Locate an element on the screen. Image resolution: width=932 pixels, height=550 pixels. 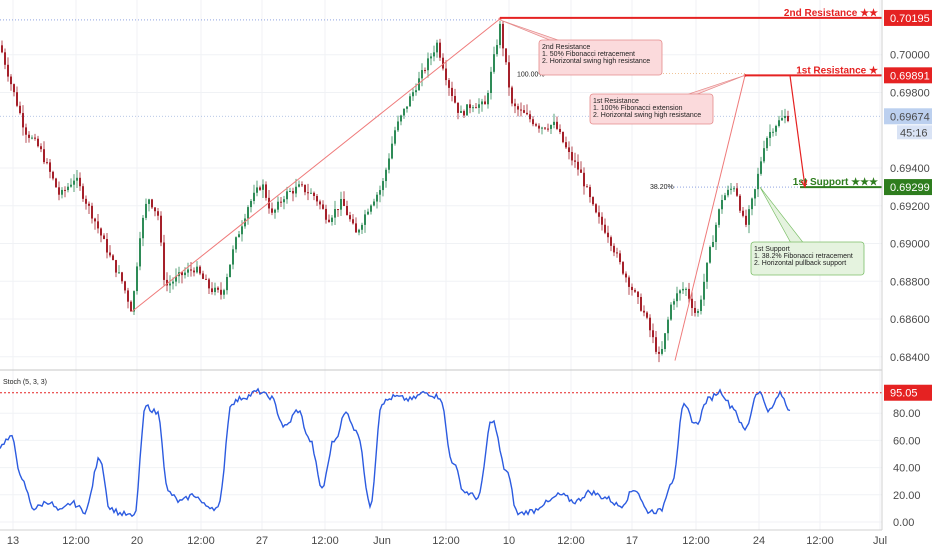
stoch-tick-label: 20.00 is located at coordinates (907, 496).